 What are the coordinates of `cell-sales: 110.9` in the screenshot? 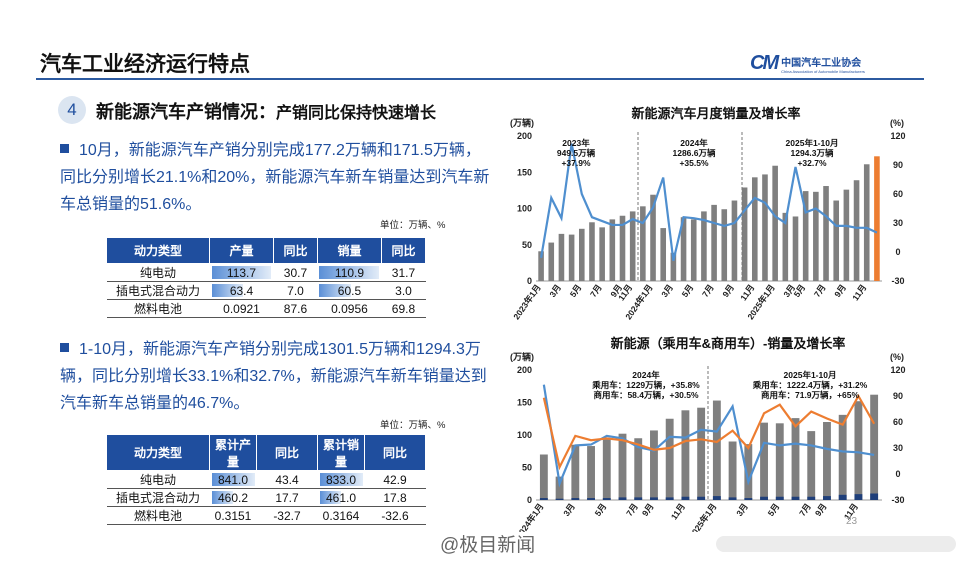 It's located at (349, 272).